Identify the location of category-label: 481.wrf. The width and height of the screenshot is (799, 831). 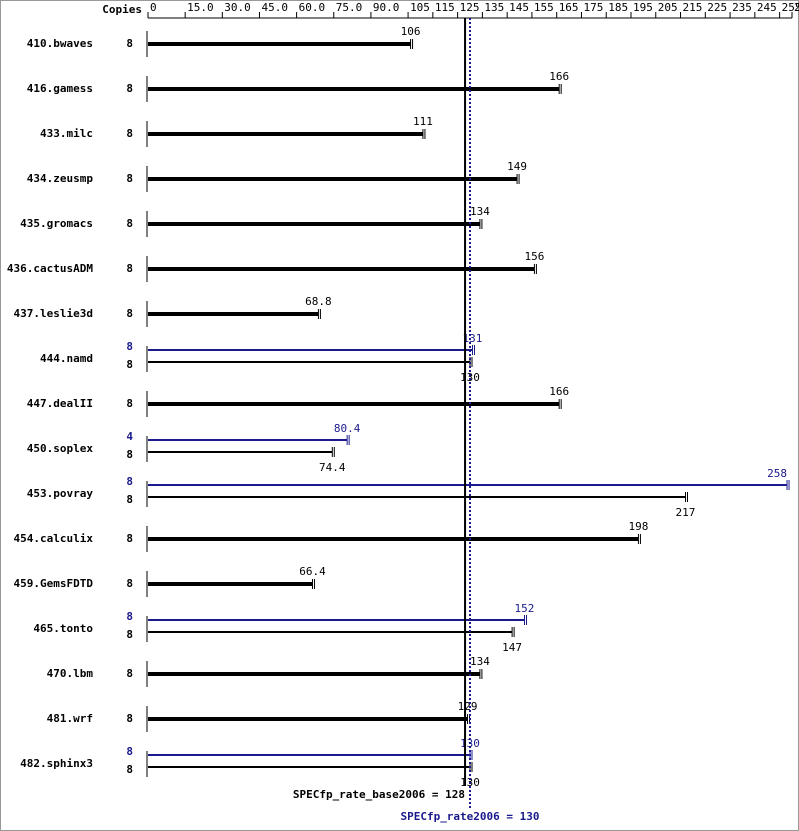
(70, 718).